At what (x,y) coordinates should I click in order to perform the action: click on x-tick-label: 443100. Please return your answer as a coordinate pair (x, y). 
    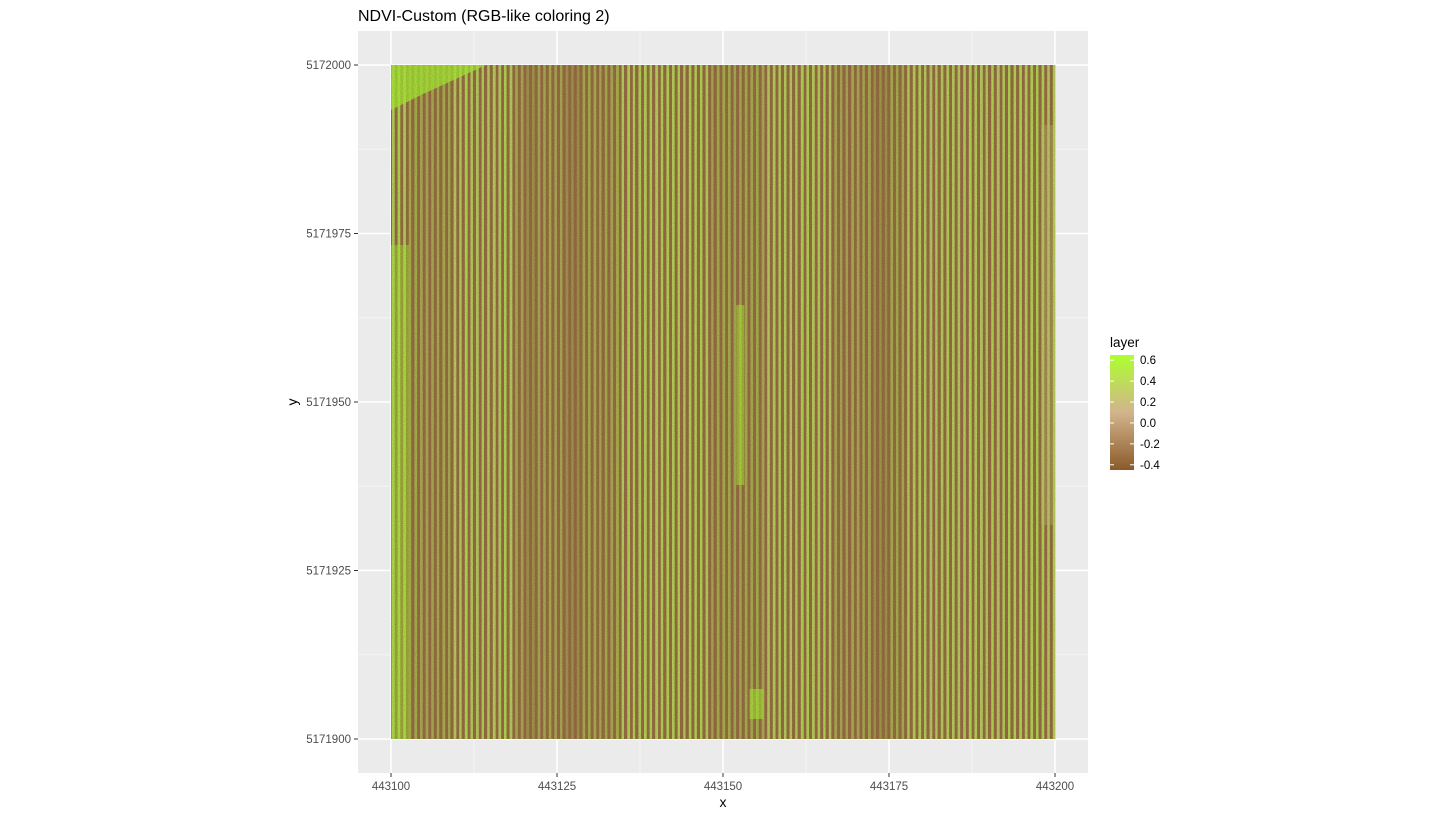
    Looking at the image, I should click on (391, 787).